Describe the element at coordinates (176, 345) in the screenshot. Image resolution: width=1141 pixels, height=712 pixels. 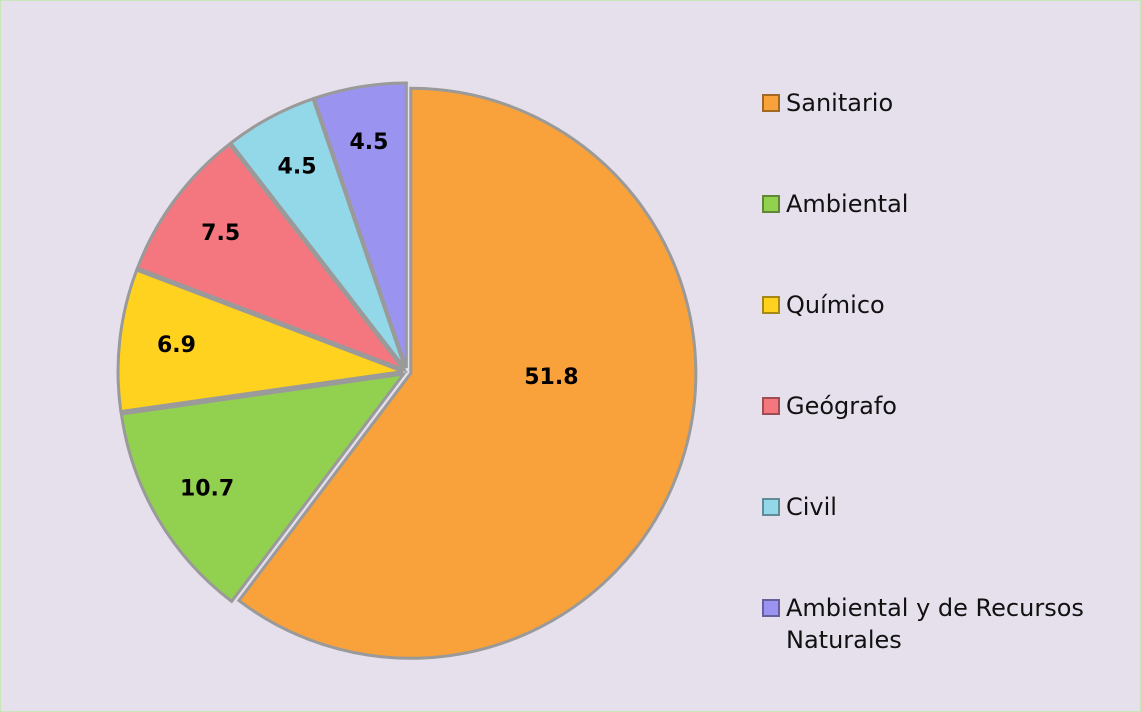
I see `data-label: 6.9` at that location.